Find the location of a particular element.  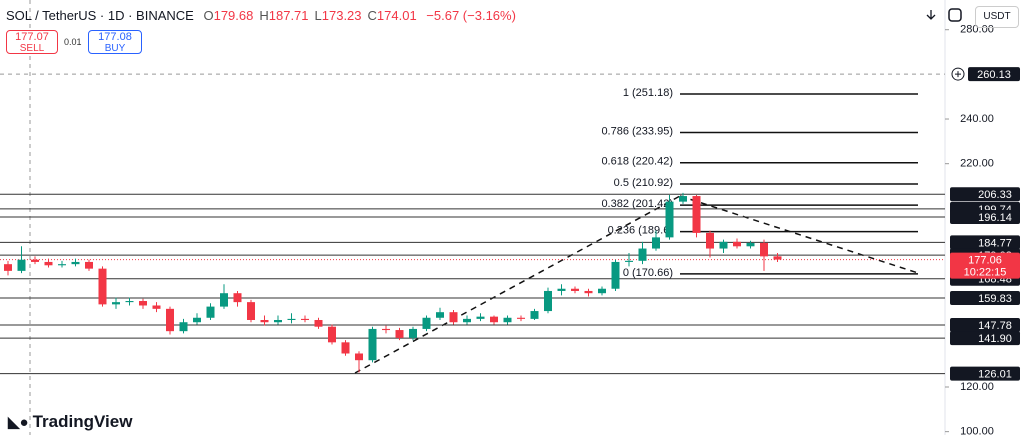

y-tick-label: 100.00 is located at coordinates (977, 430).